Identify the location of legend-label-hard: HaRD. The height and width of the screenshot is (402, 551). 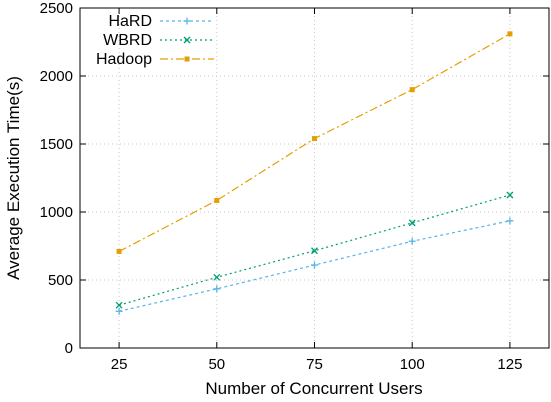
(130, 21).